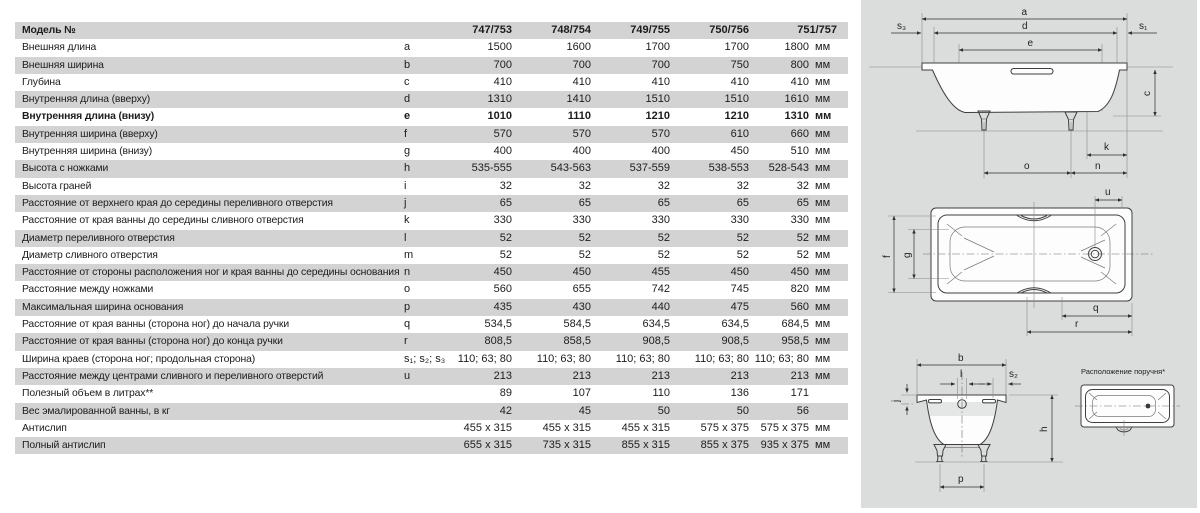 The height and width of the screenshot is (513, 1200). Describe the element at coordinates (90, 255) in the screenshot. I see `row-label: Диаметр сливного отверстия` at that location.